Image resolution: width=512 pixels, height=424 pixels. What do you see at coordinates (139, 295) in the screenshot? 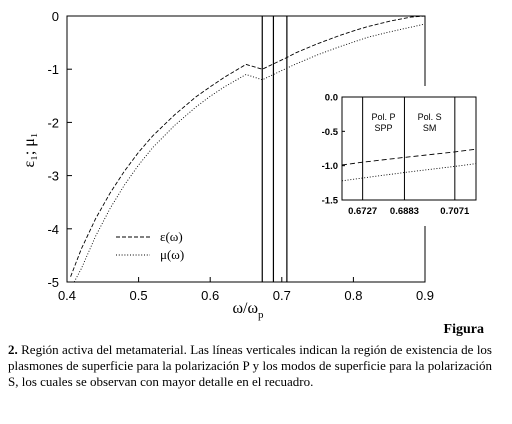
I see `x-tick-label: 0.5` at bounding box center [139, 295].